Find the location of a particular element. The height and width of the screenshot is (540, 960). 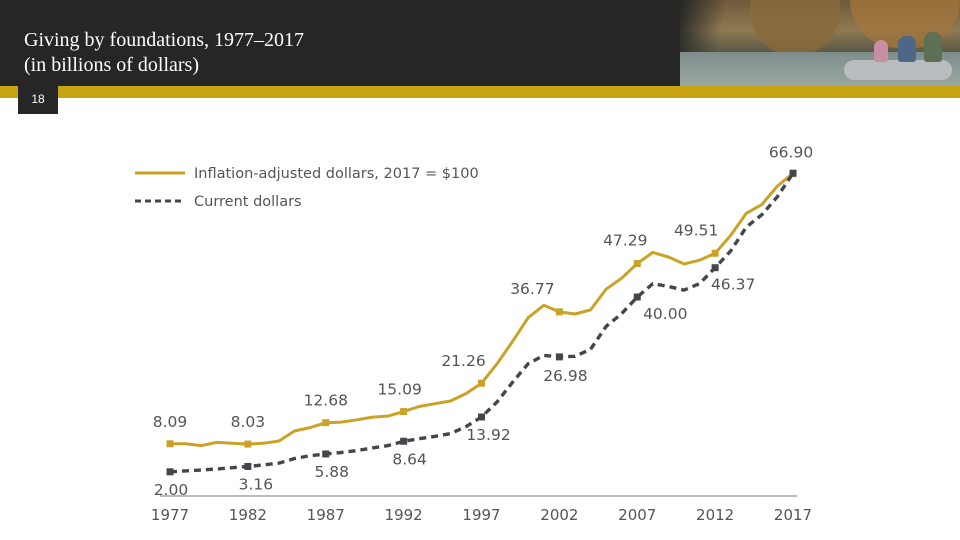

x-tick-label: 1987 is located at coordinates (326, 515).